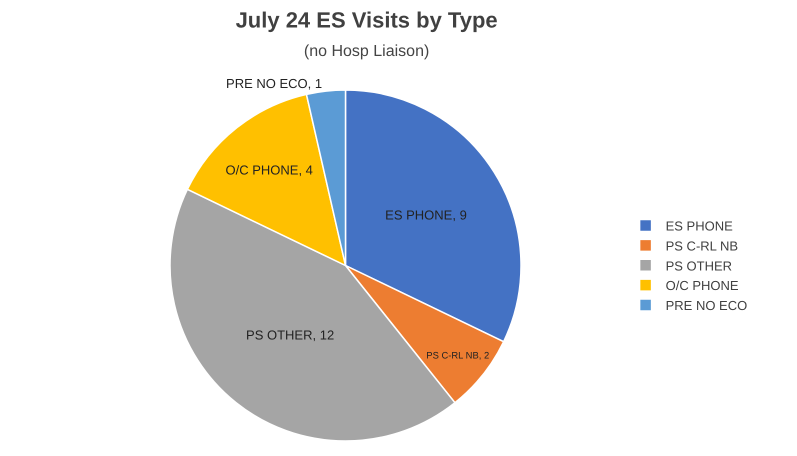 Image resolution: width=797 pixels, height=456 pixels. Describe the element at coordinates (702, 286) in the screenshot. I see `legend-label: O/C PHONE` at that location.